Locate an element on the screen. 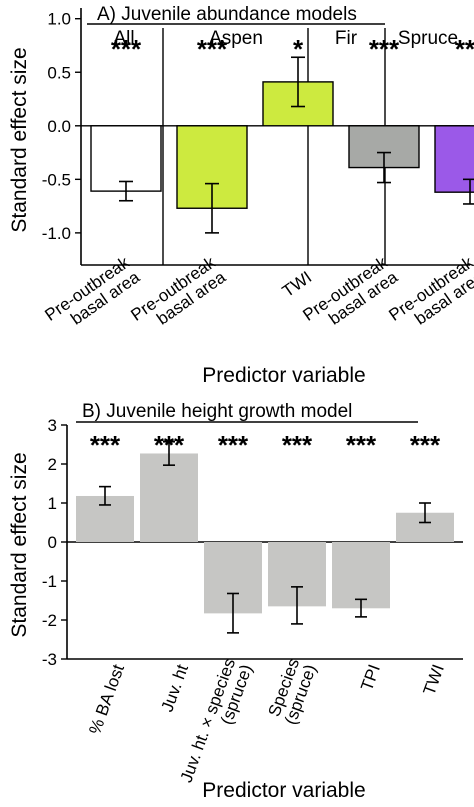  panel-b-category-label: Juv. ht is located at coordinates (174, 688).